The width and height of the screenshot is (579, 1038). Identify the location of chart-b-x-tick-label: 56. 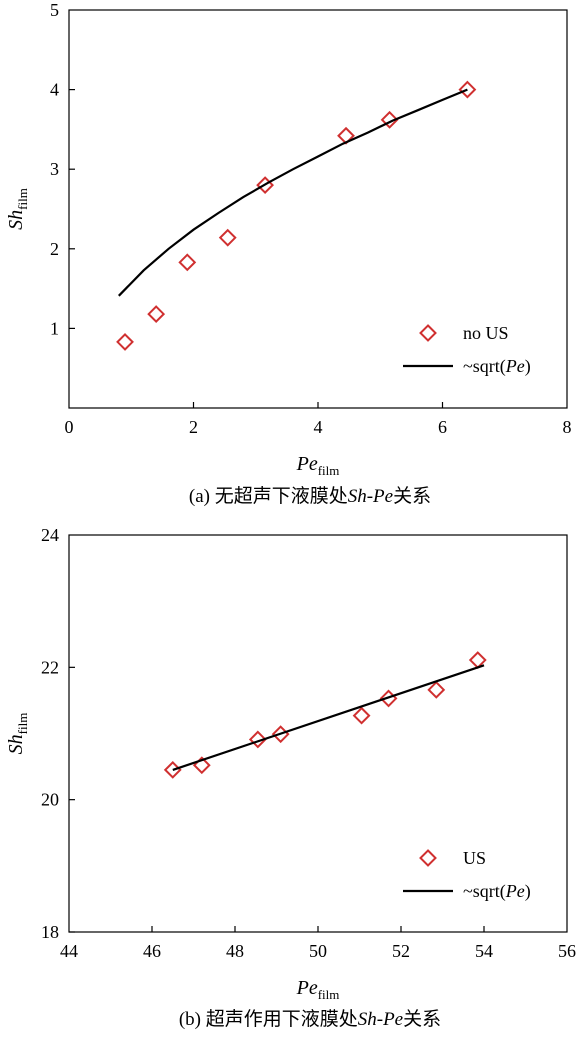
(567, 951).